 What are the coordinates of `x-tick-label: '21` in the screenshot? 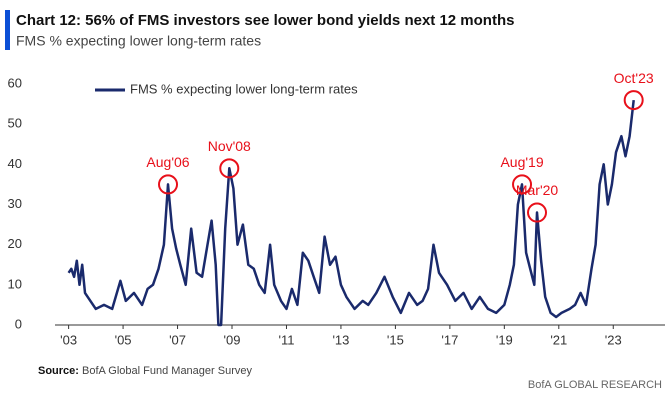 It's located at (558, 339).